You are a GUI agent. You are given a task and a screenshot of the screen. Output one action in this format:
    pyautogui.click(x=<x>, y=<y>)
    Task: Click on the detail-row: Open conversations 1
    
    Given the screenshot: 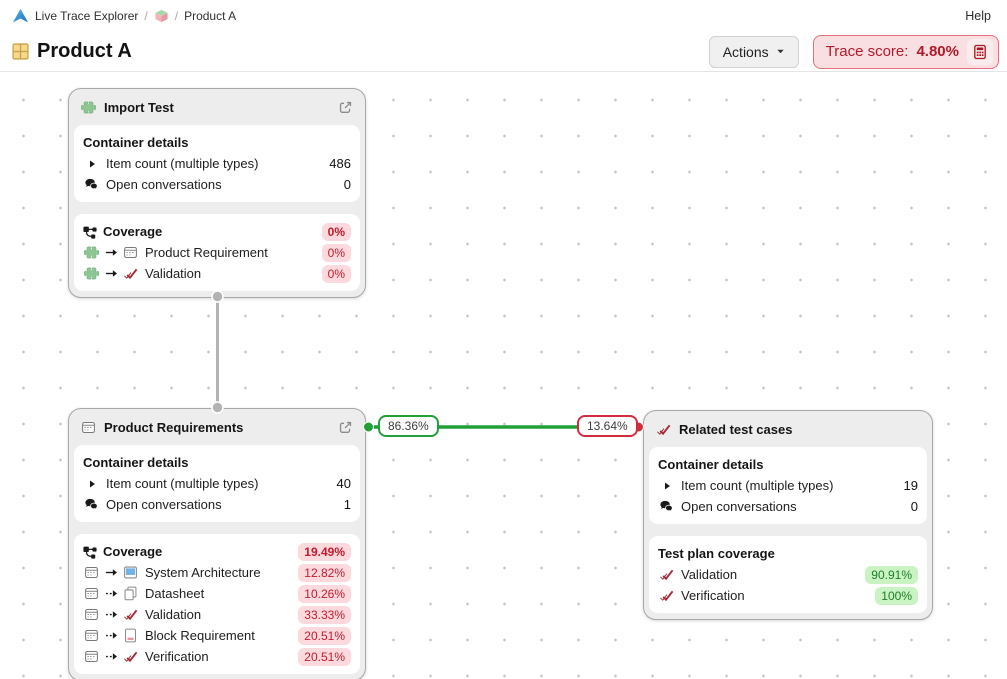 What is the action you would take?
    pyautogui.click(x=217, y=504)
    